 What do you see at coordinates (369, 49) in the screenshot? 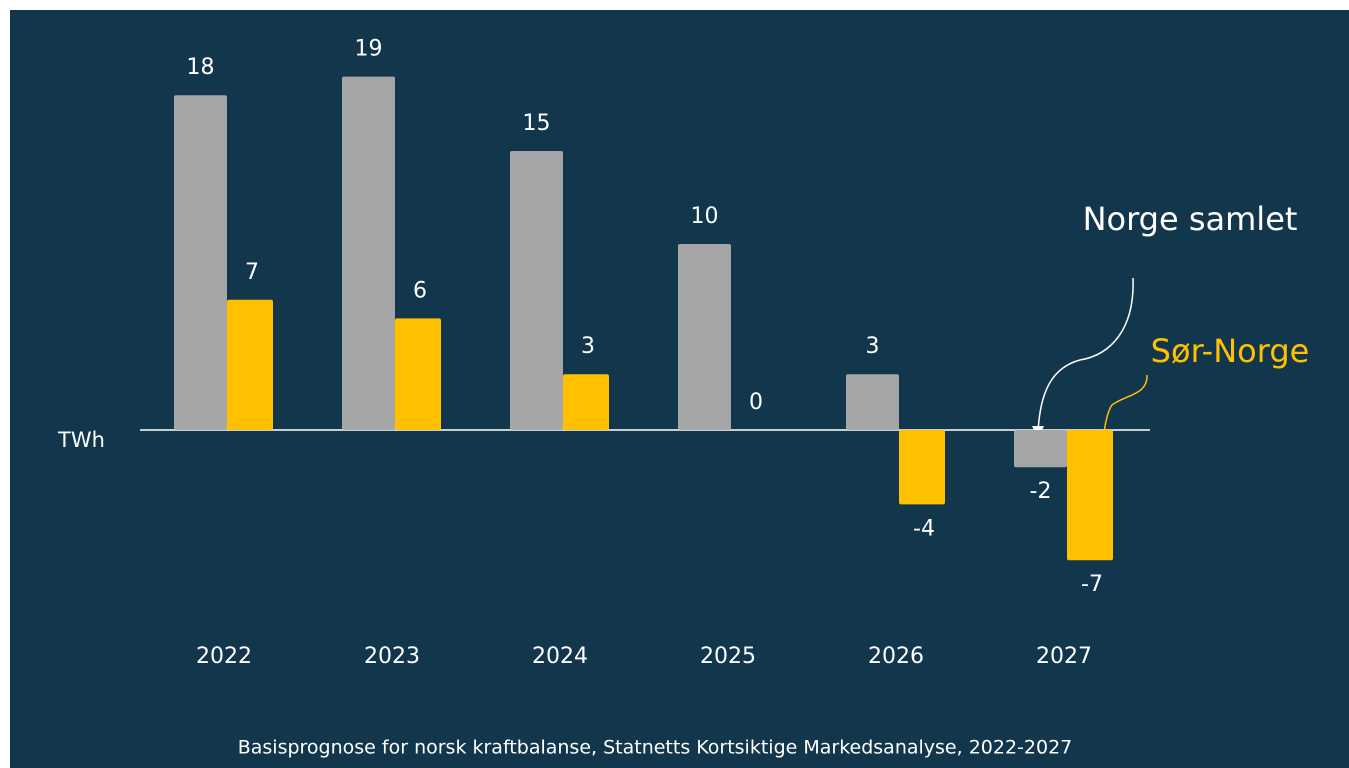
I see `data-label: 19` at bounding box center [369, 49].